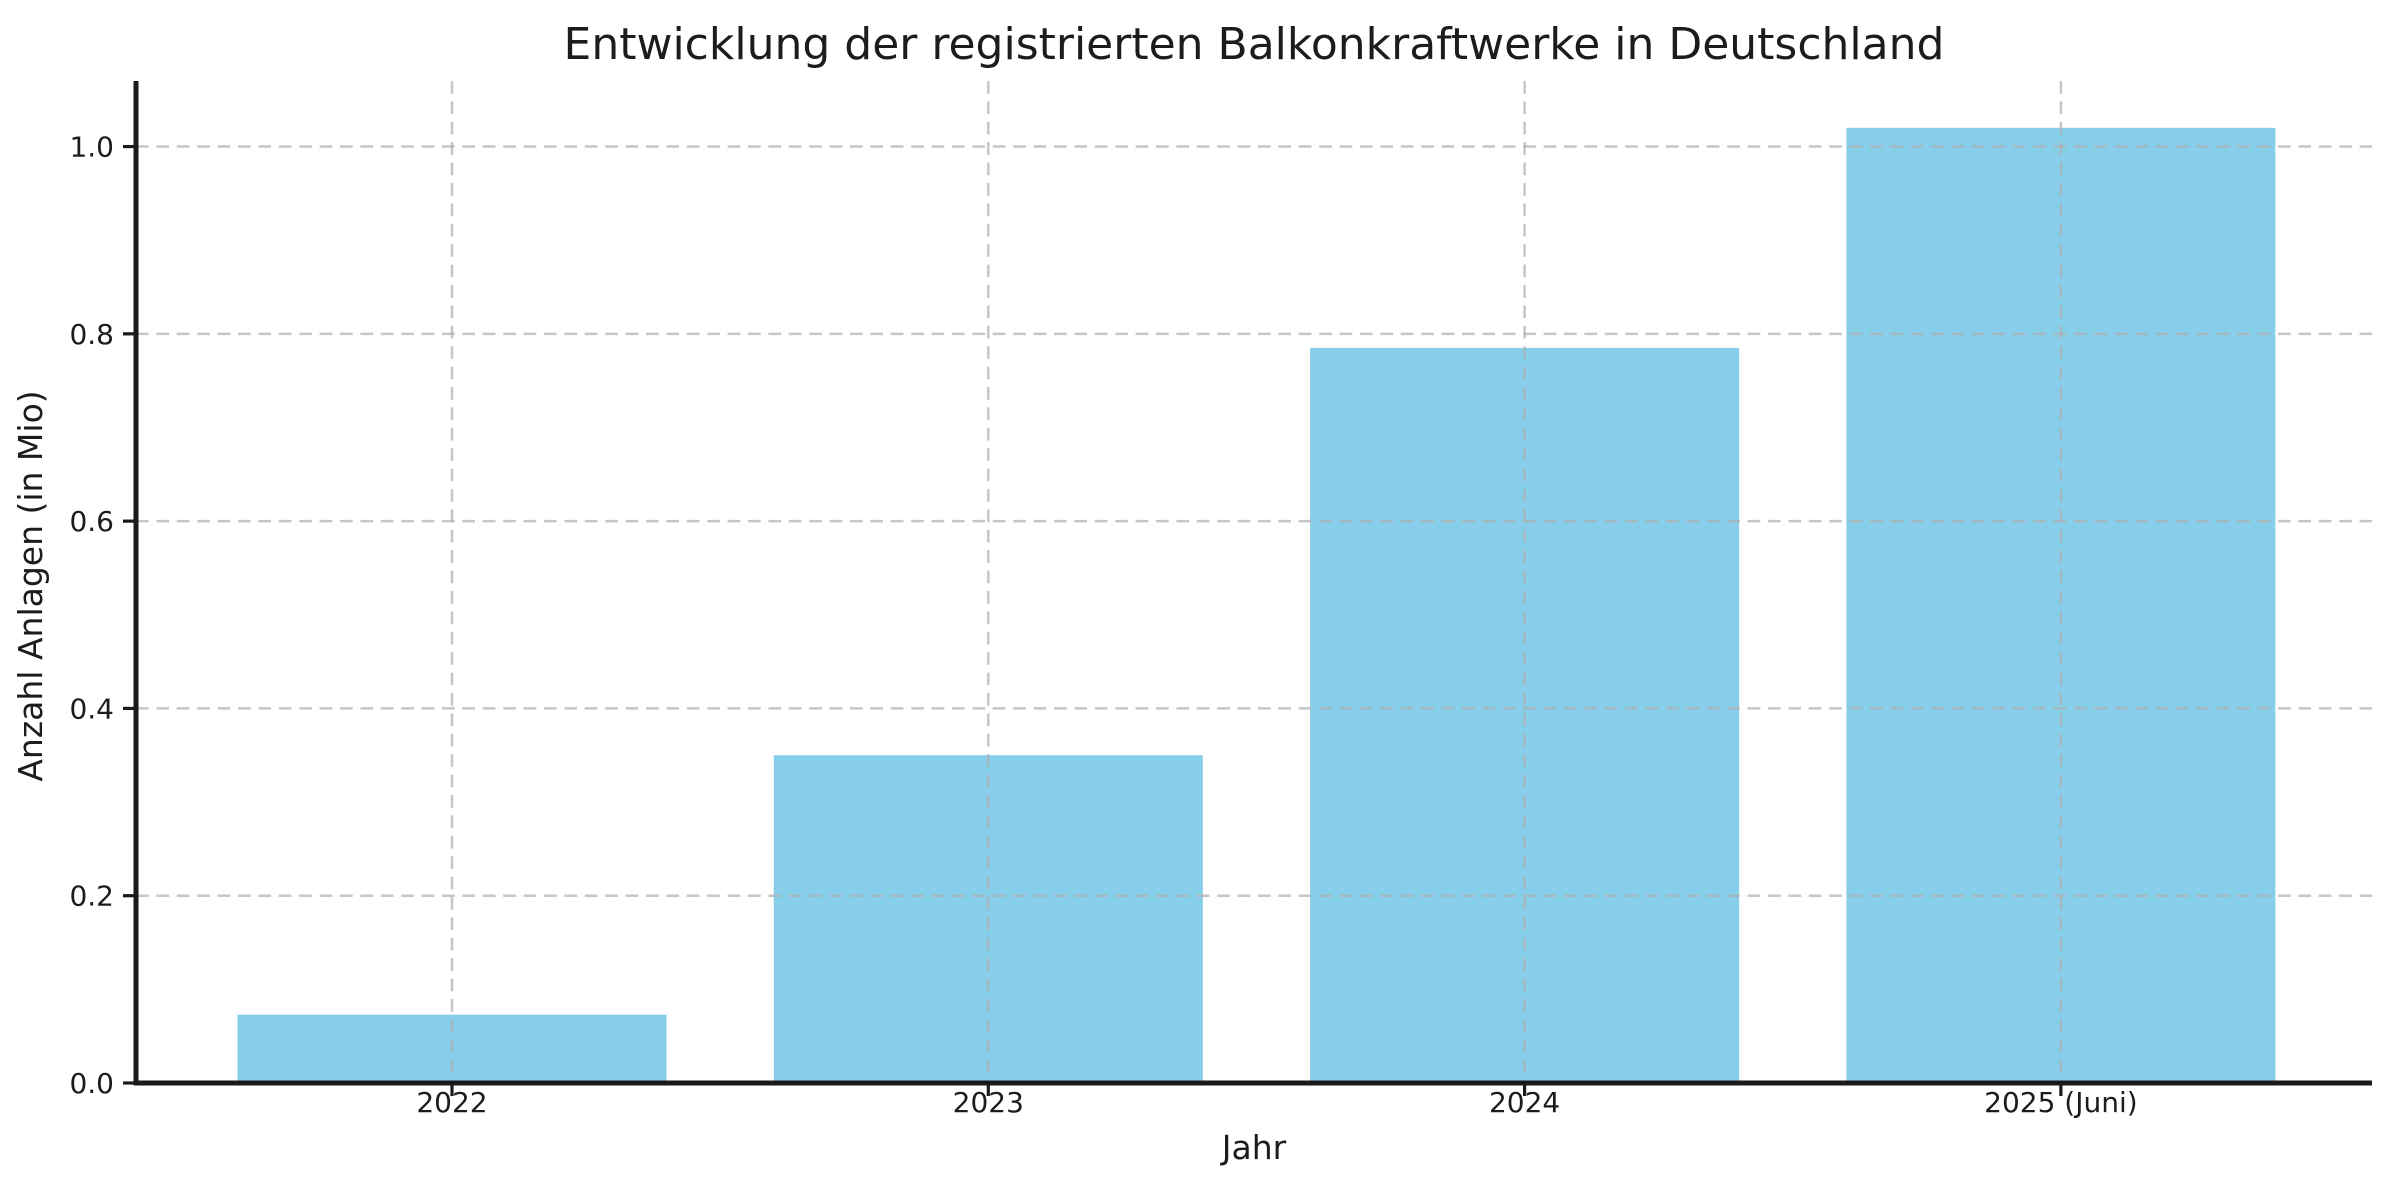 The width and height of the screenshot is (2400, 1200). Describe the element at coordinates (91, 896) in the screenshot. I see `y-tick-label-0.2: 0.2` at that location.